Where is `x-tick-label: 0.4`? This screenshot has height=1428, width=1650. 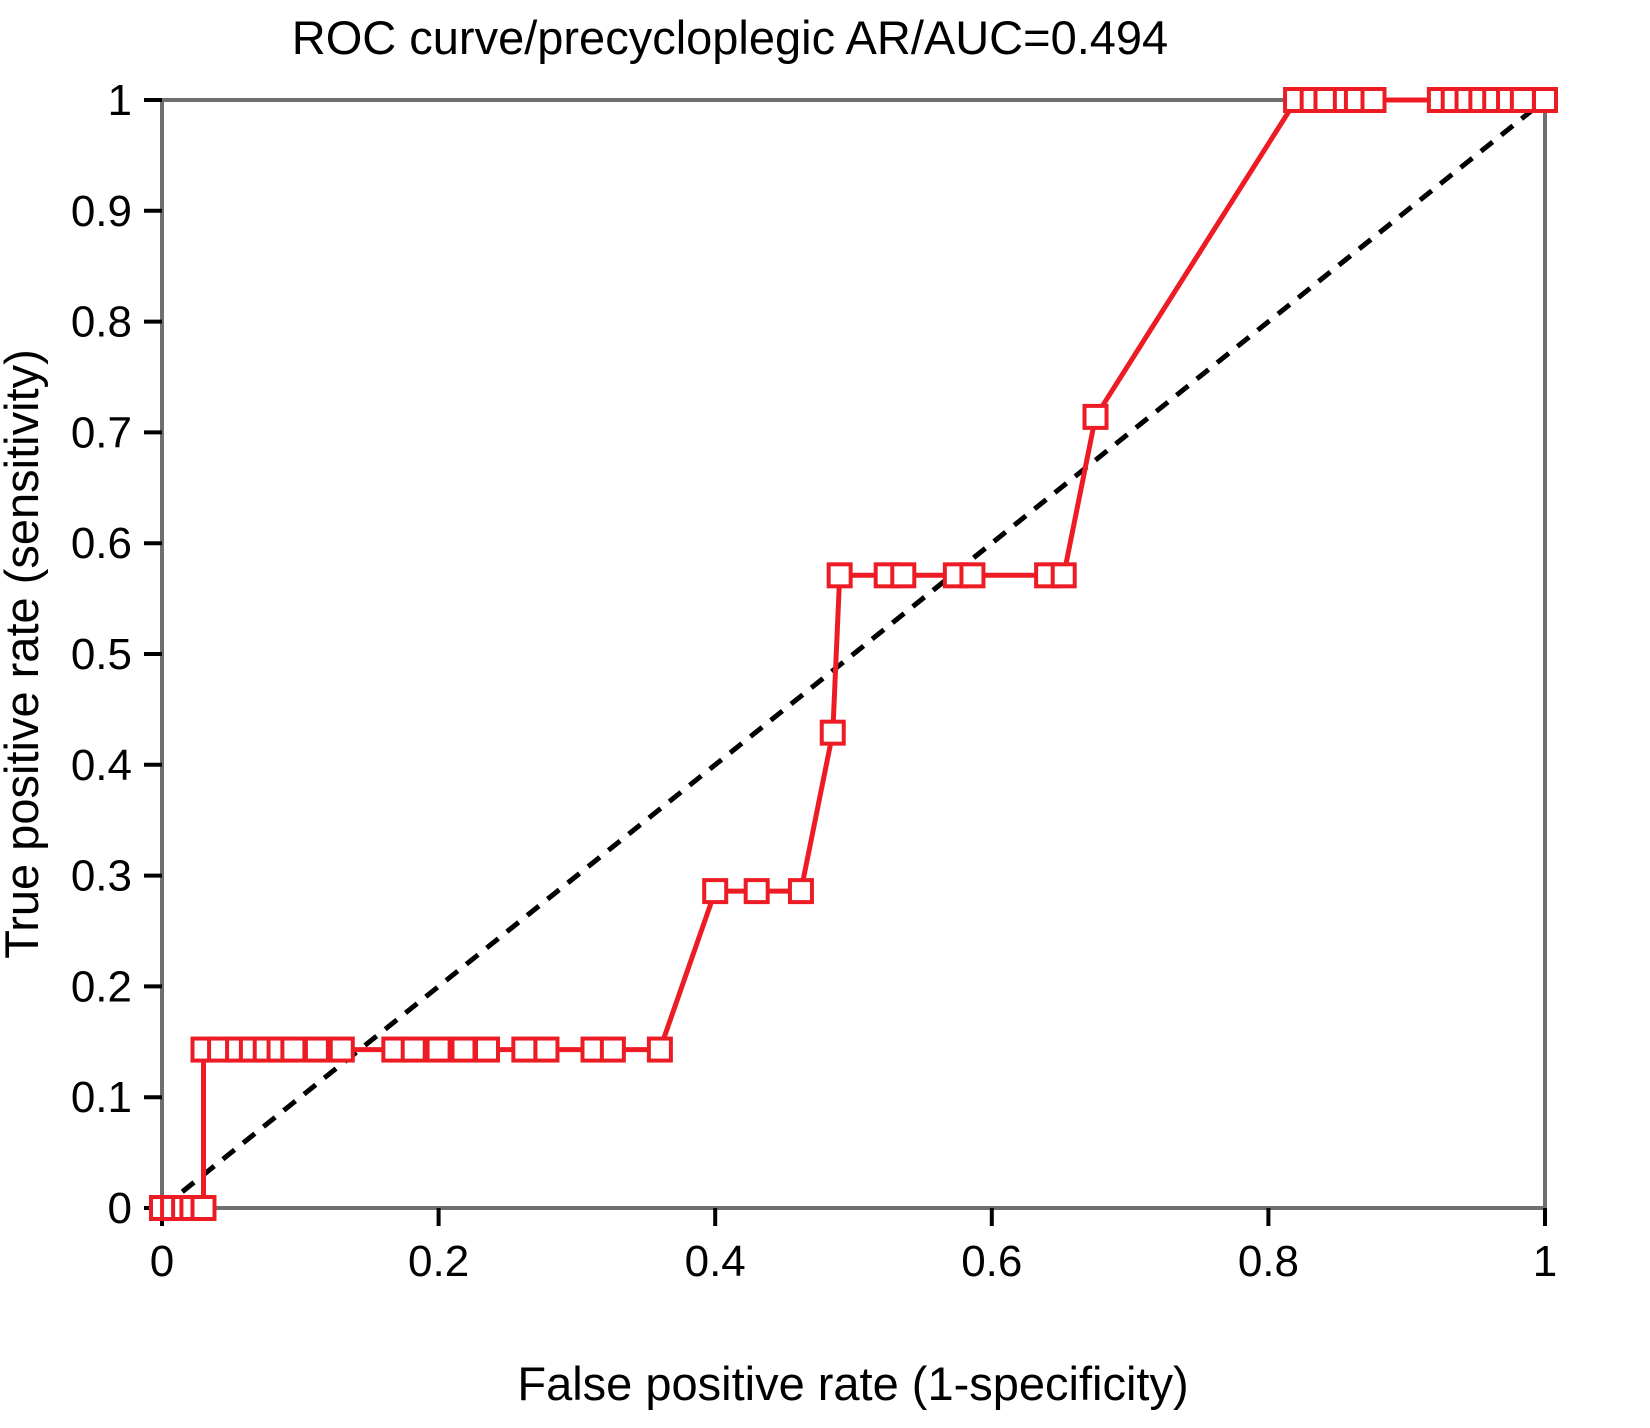 x-tick-label: 0.4 is located at coordinates (715, 1261).